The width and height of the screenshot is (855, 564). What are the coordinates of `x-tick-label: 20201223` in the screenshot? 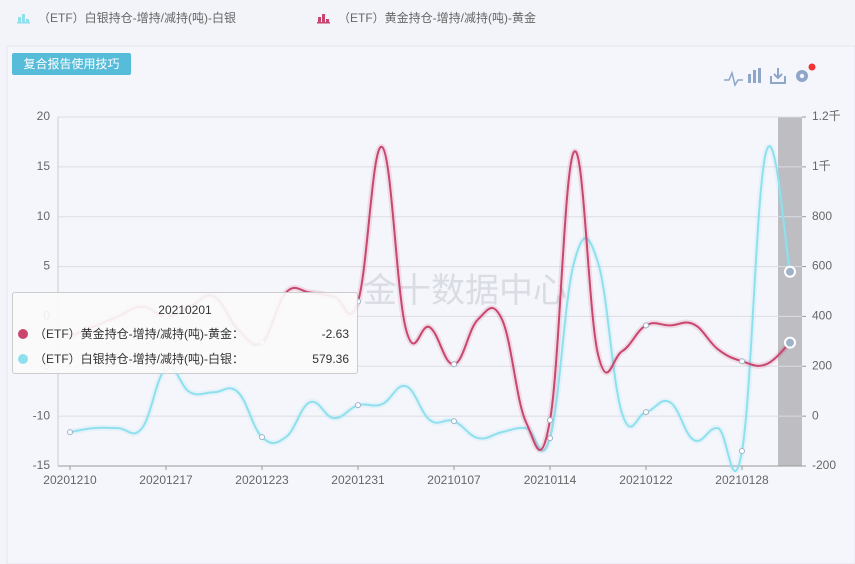 It's located at (262, 480).